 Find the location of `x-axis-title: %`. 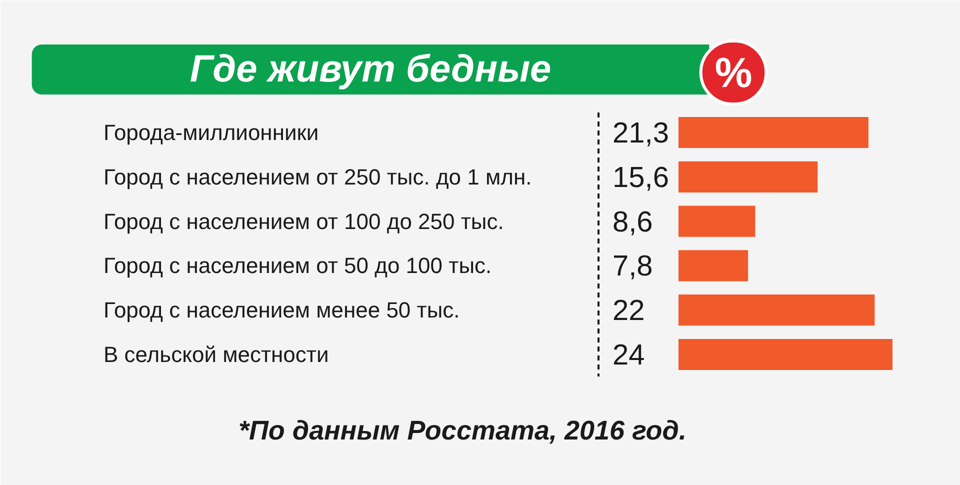

x-axis-title: % is located at coordinates (733, 72).